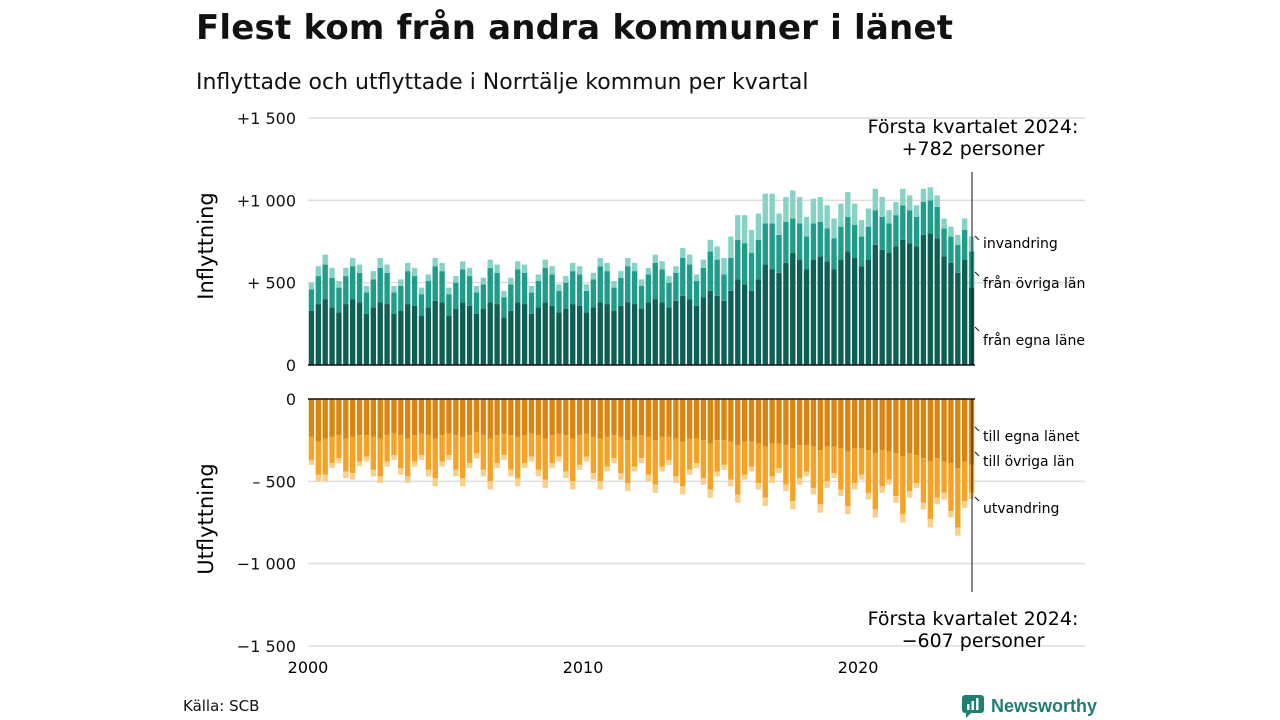 Image resolution: width=1280 pixels, height=720 pixels. Describe the element at coordinates (266, 118) in the screenshot. I see `y-tick-label-in: +1 500` at that location.